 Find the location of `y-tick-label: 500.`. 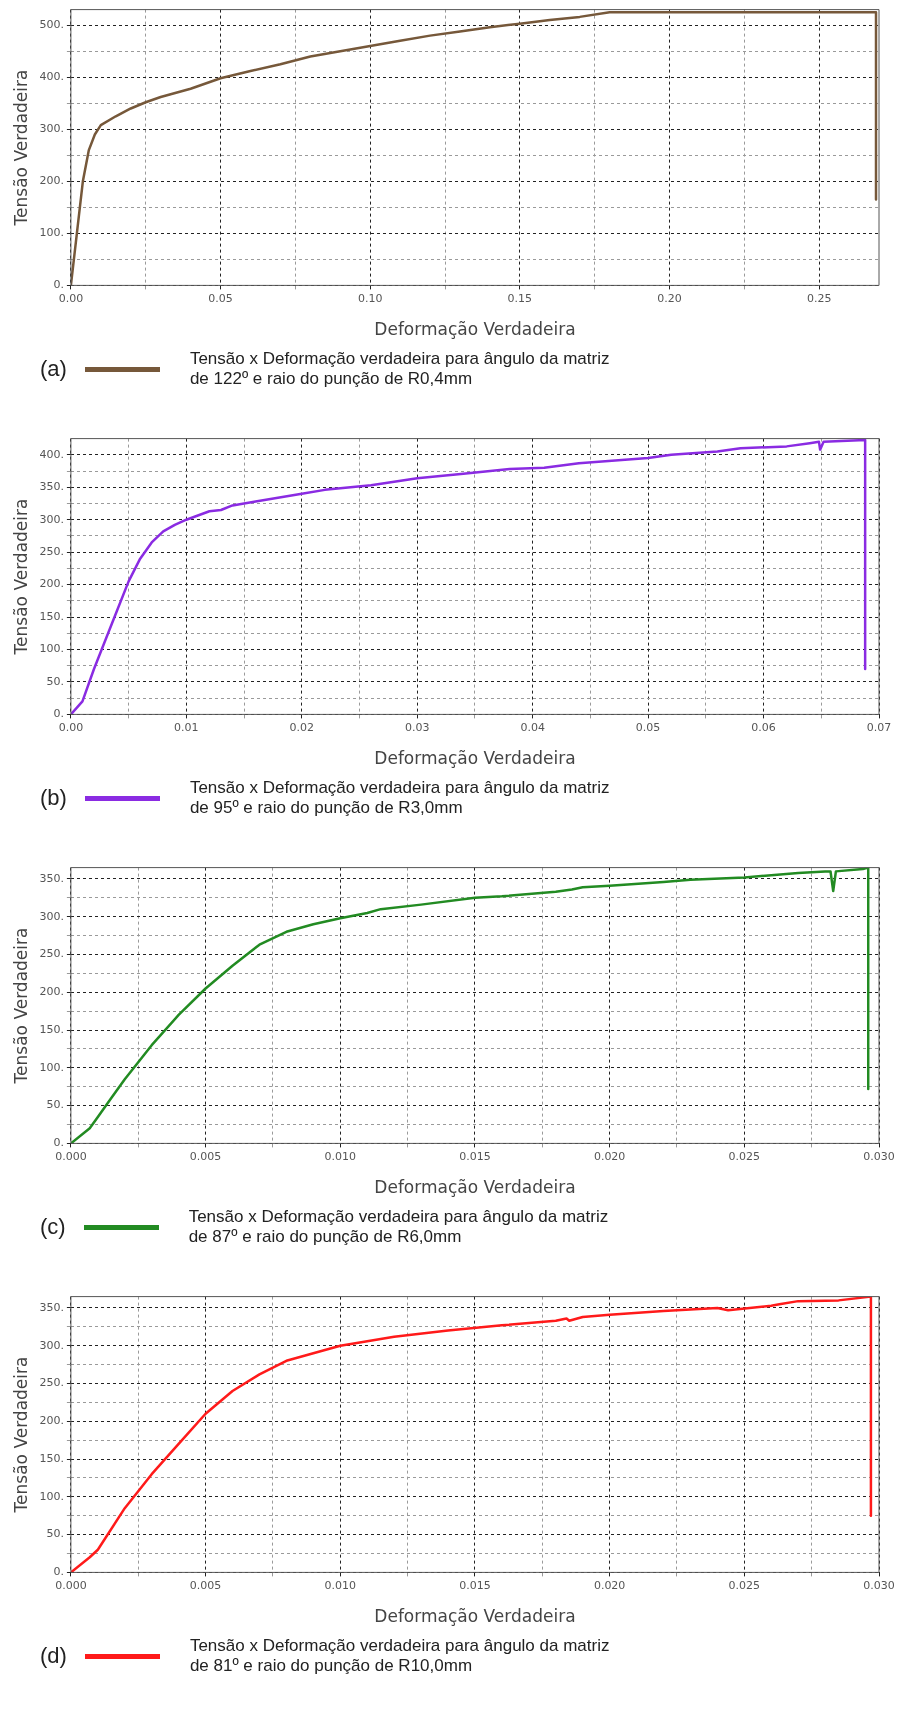

y-tick-label: 500. is located at coordinates (51, 25).